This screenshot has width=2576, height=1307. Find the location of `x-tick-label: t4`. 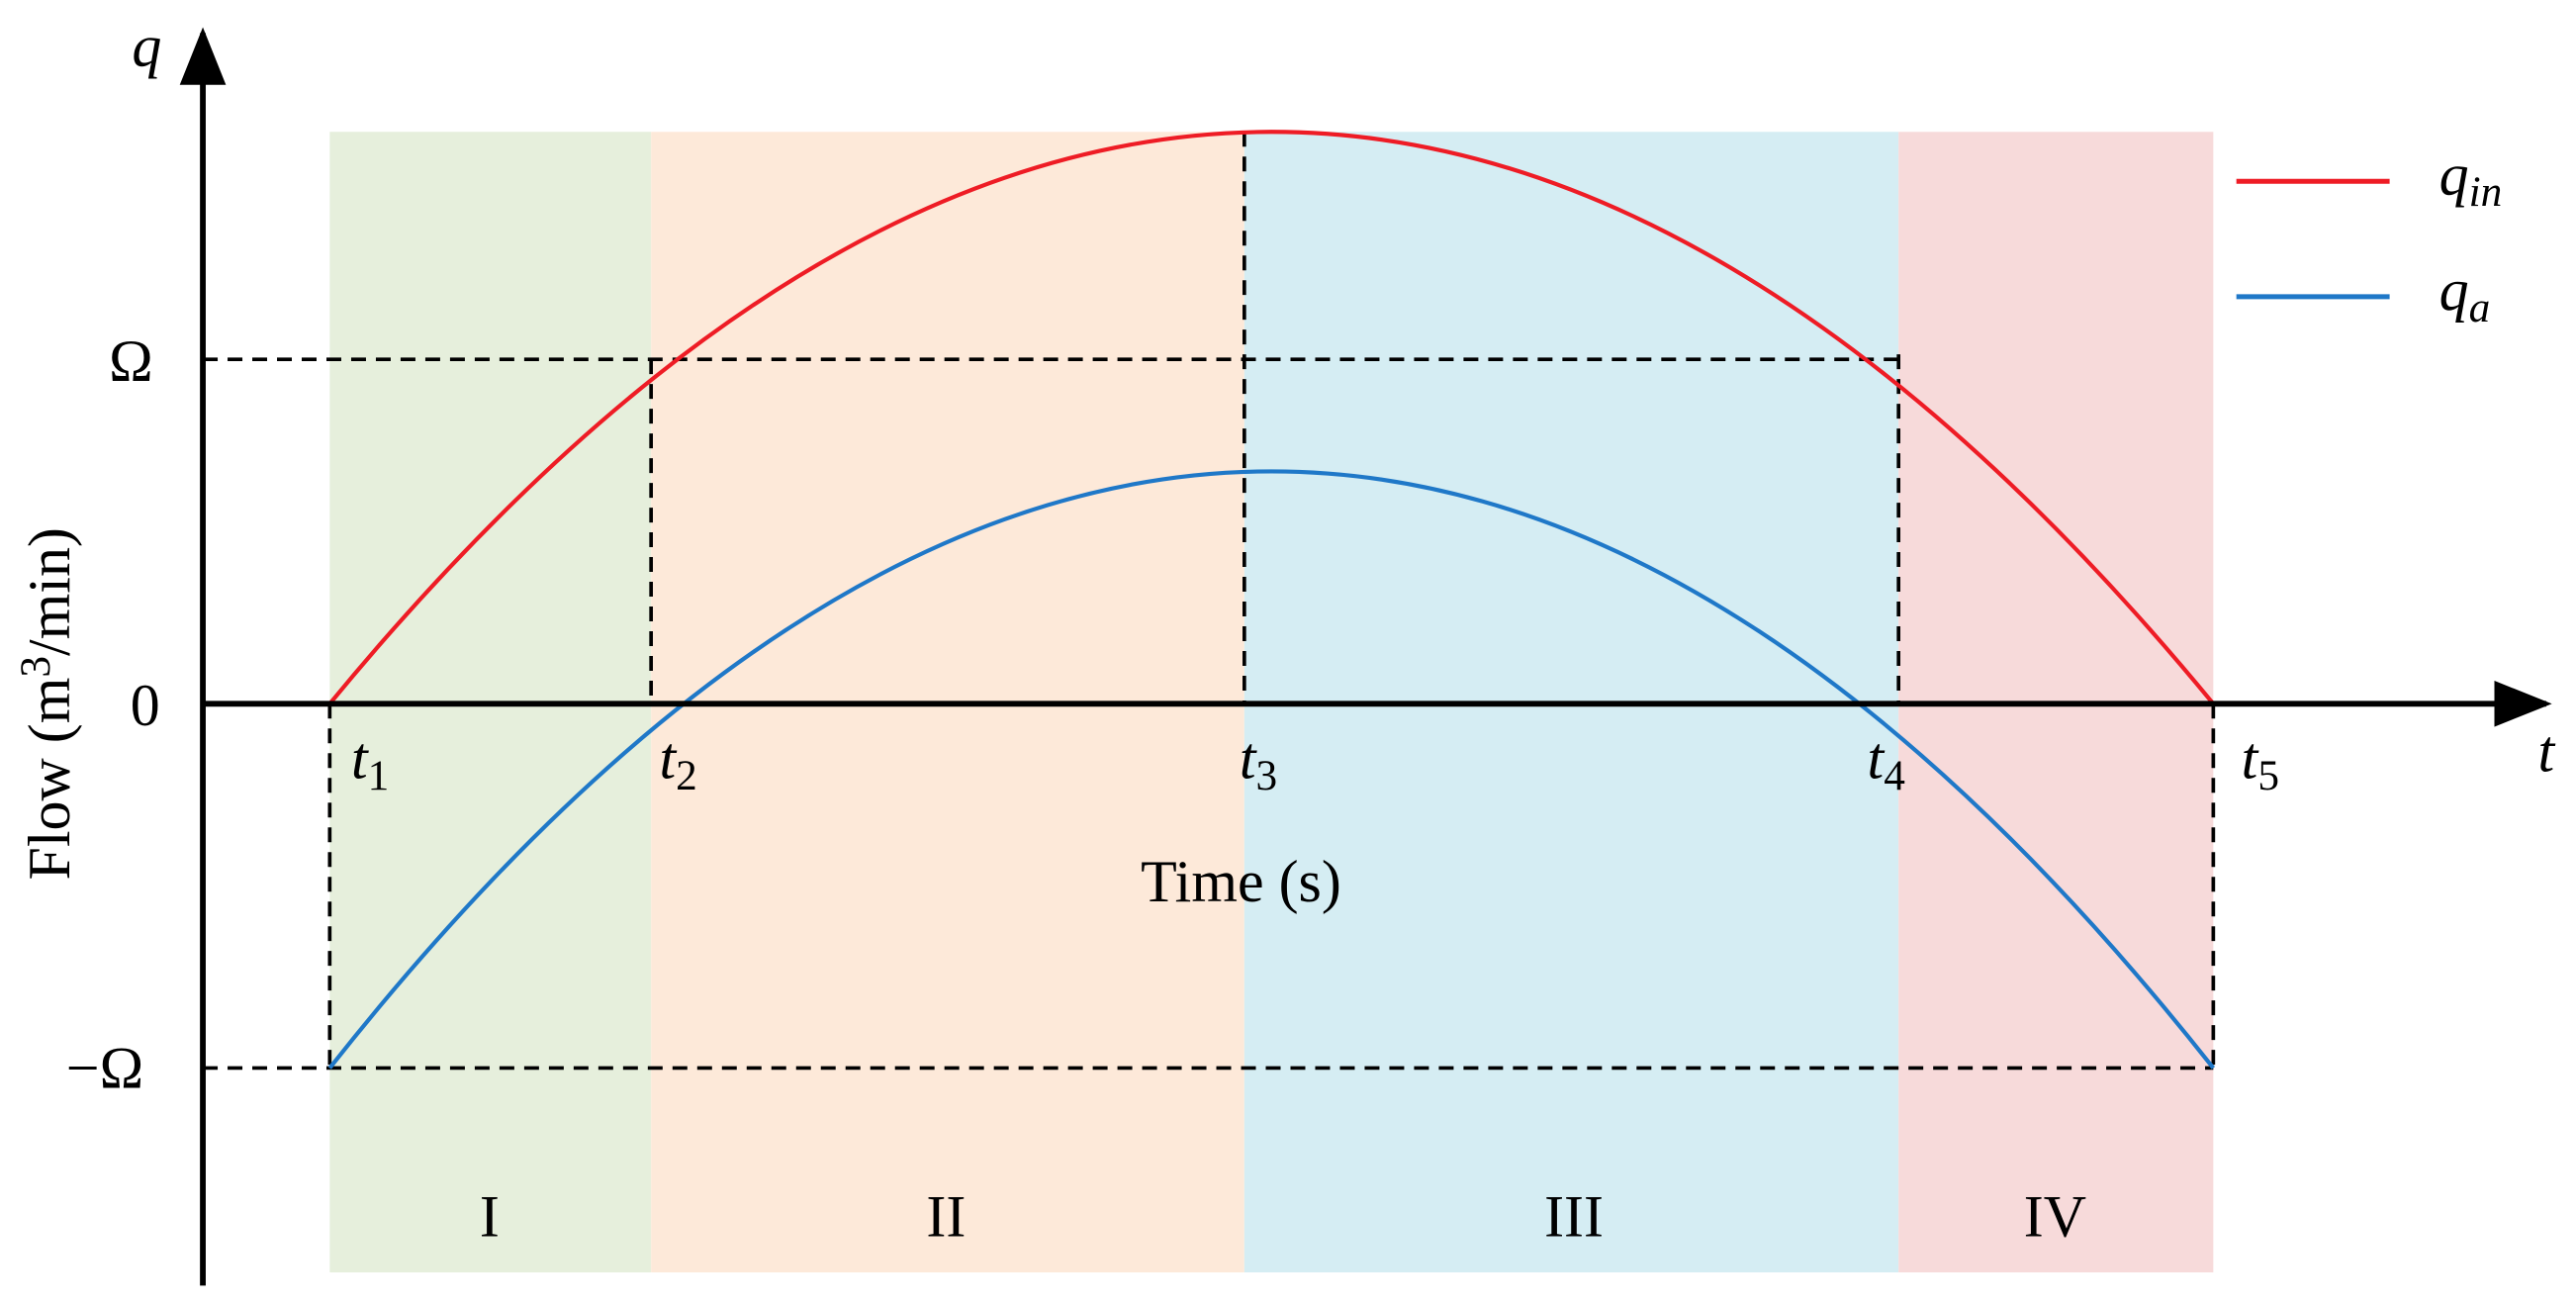

x-tick-label: t4 is located at coordinates (1886, 762).